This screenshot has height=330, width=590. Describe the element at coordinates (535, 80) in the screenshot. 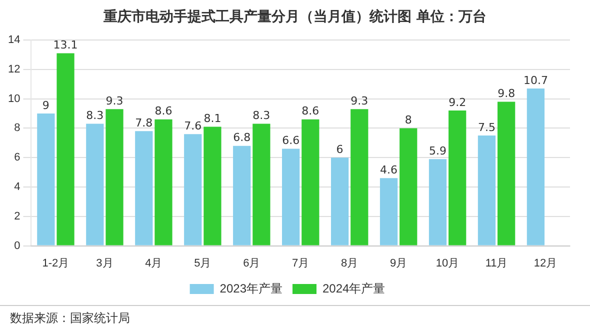

I see `data-label: 10.7` at that location.